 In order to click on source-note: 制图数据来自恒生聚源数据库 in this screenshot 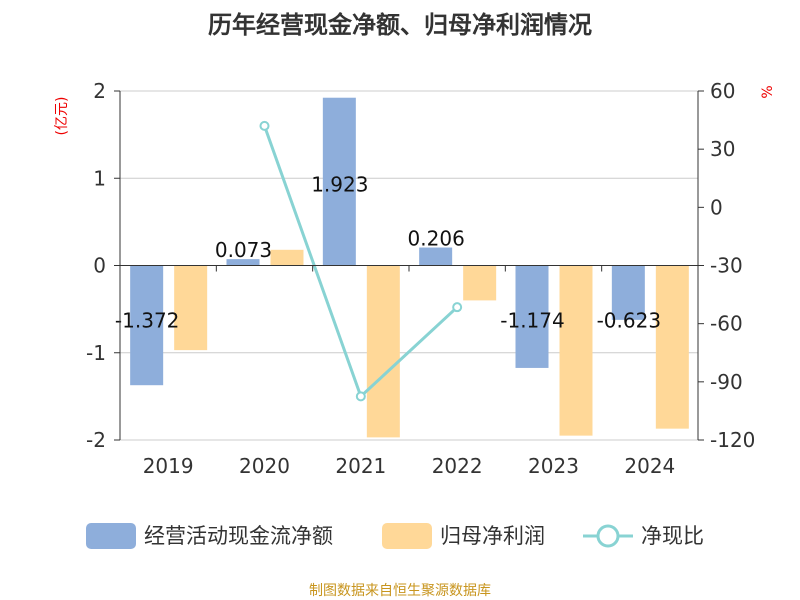, I will do `click(400, 591)`.